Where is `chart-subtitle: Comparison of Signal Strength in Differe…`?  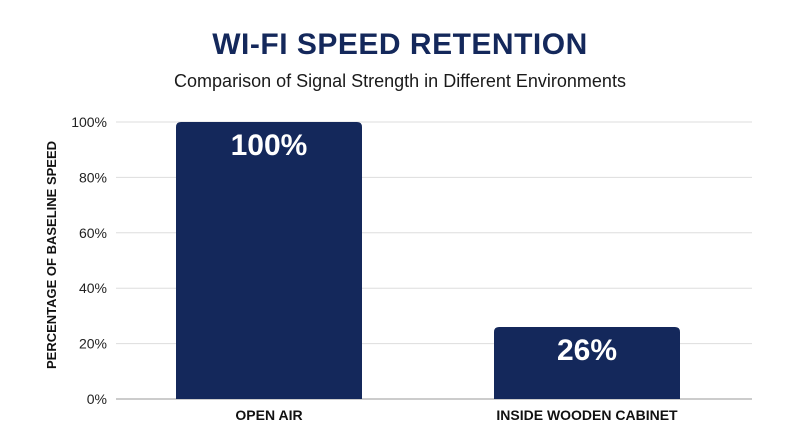
chart-subtitle: Comparison of Signal Strength in Differe… is located at coordinates (400, 81).